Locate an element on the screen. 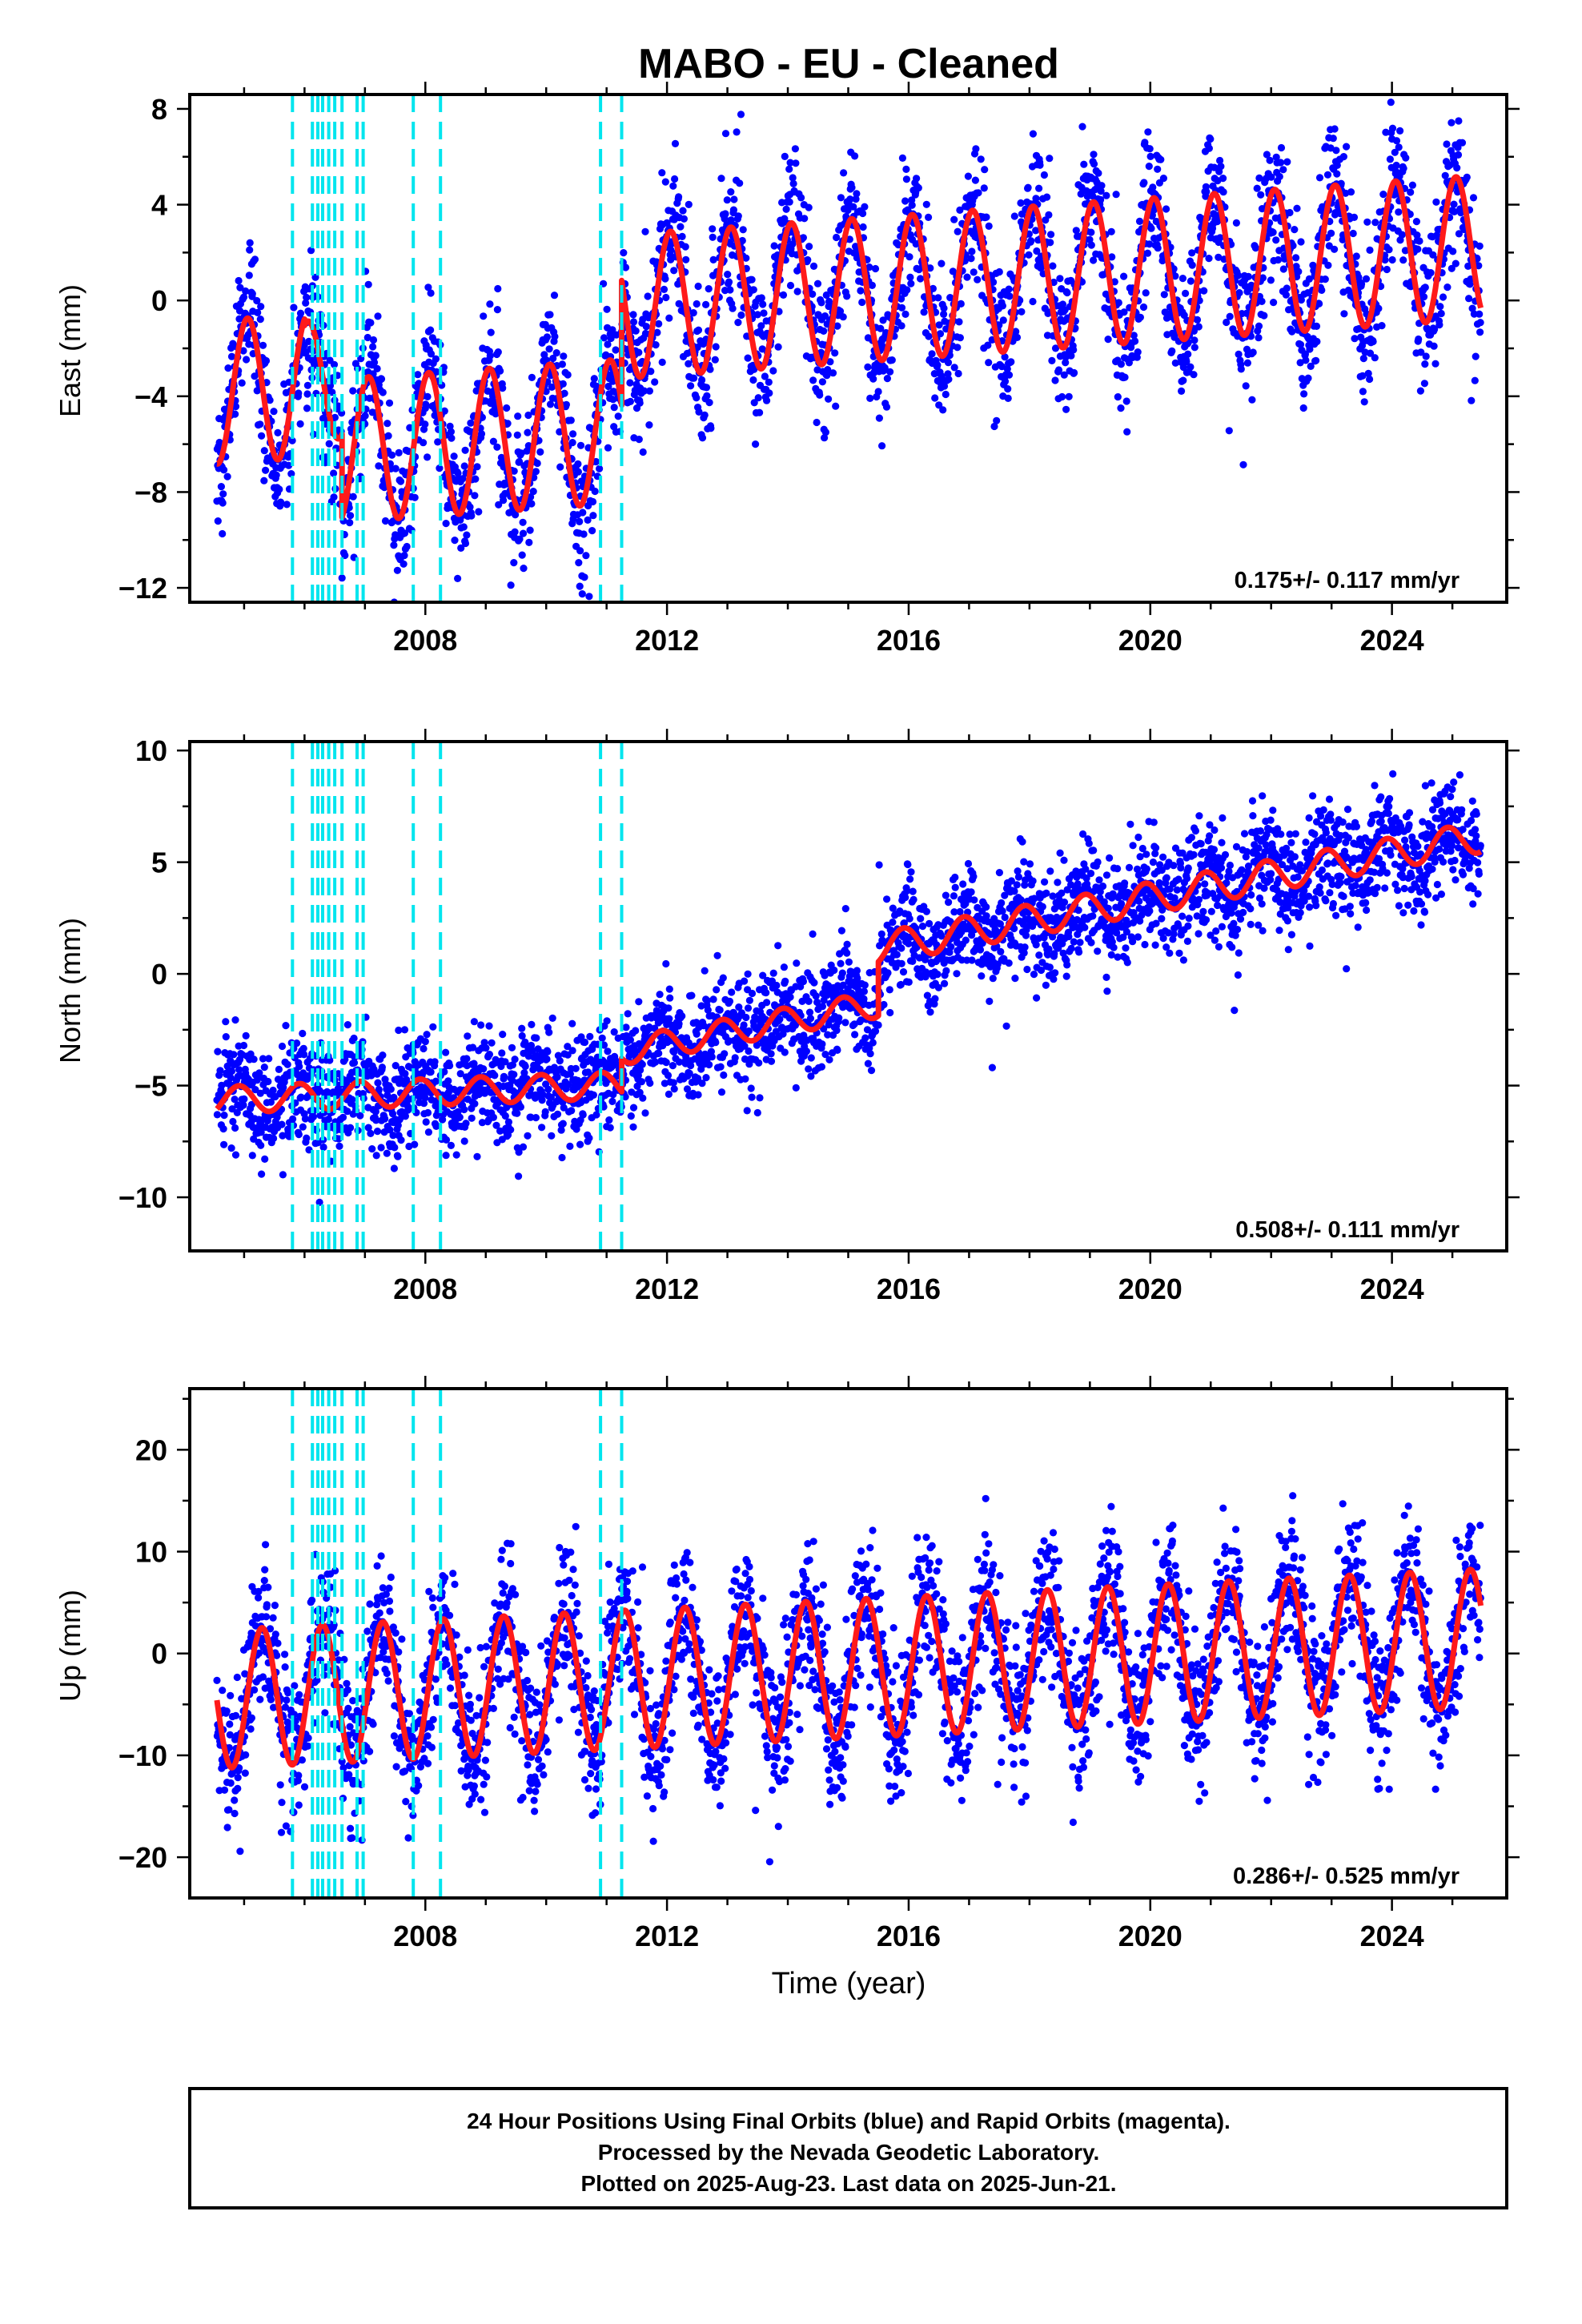  east-step-lines is located at coordinates (458, 348).